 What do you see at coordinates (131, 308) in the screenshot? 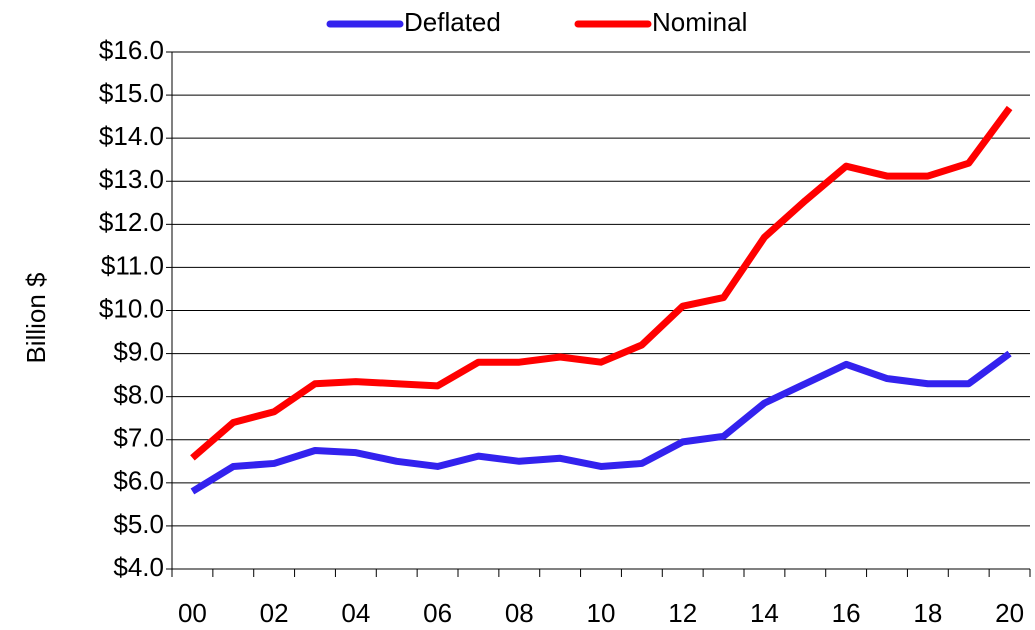
I see `y-tick-label: $10.0` at bounding box center [131, 308].